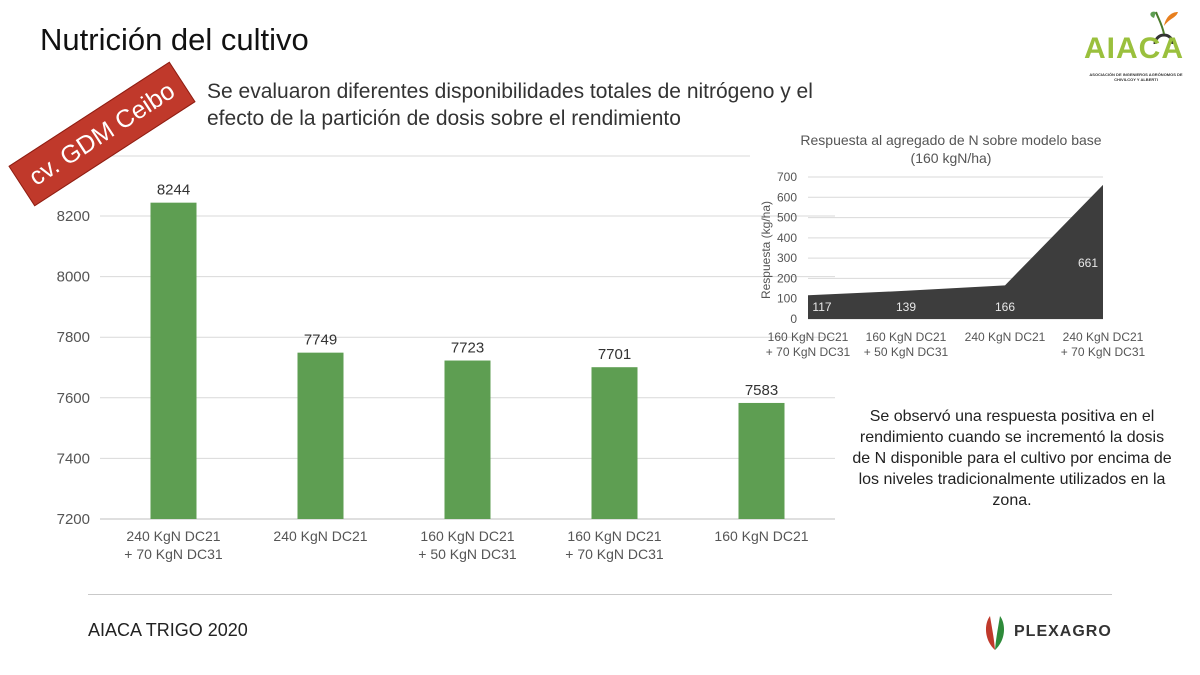  Describe the element at coordinates (787, 278) in the screenshot. I see `inset-y-tick-label: 200` at that location.